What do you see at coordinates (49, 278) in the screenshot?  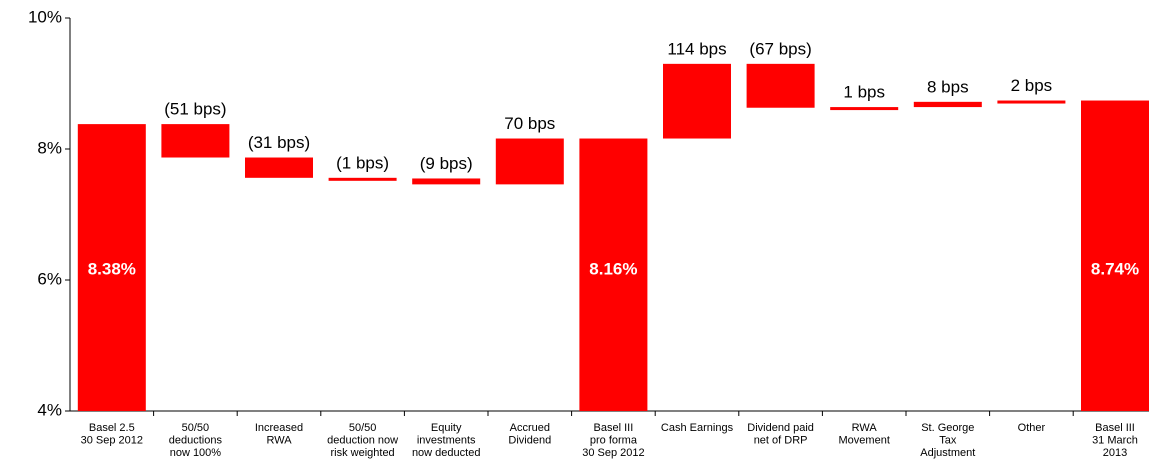 I see `y-tick-label: 6%` at bounding box center [49, 278].